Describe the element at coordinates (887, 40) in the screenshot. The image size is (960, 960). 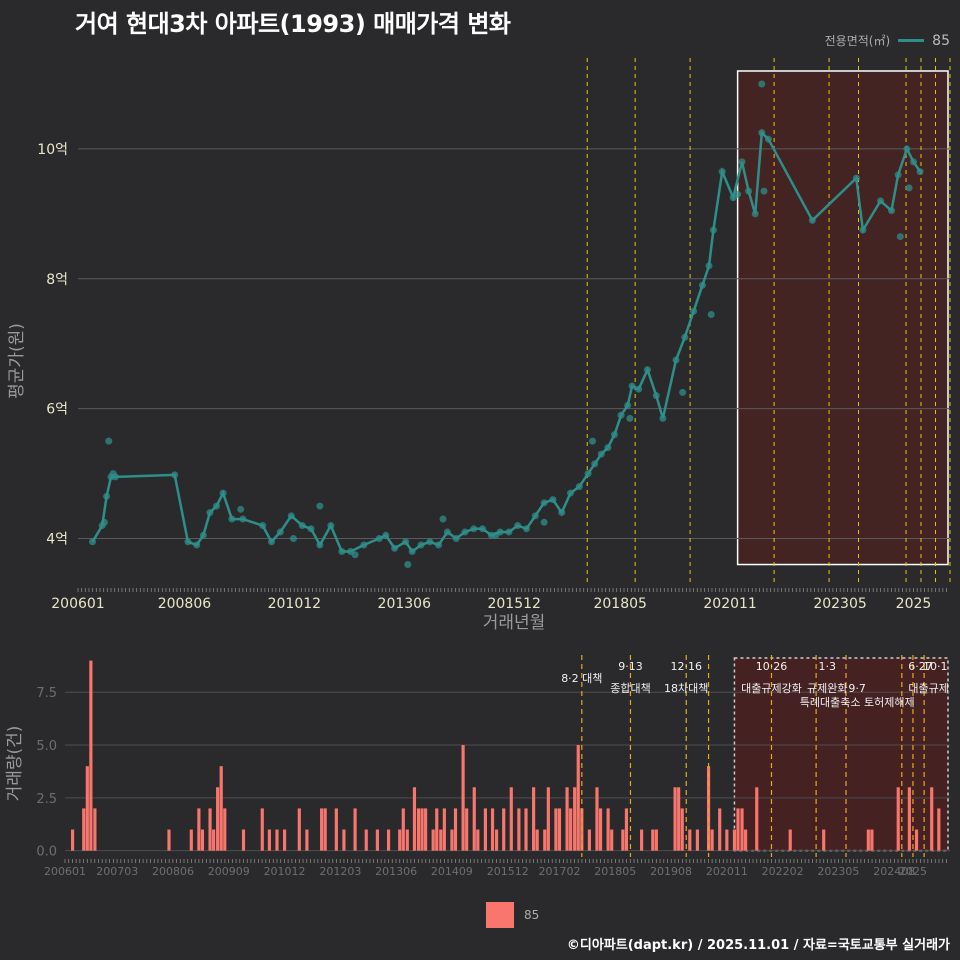
I see `legend: 전용면적(㎡) 85` at that location.